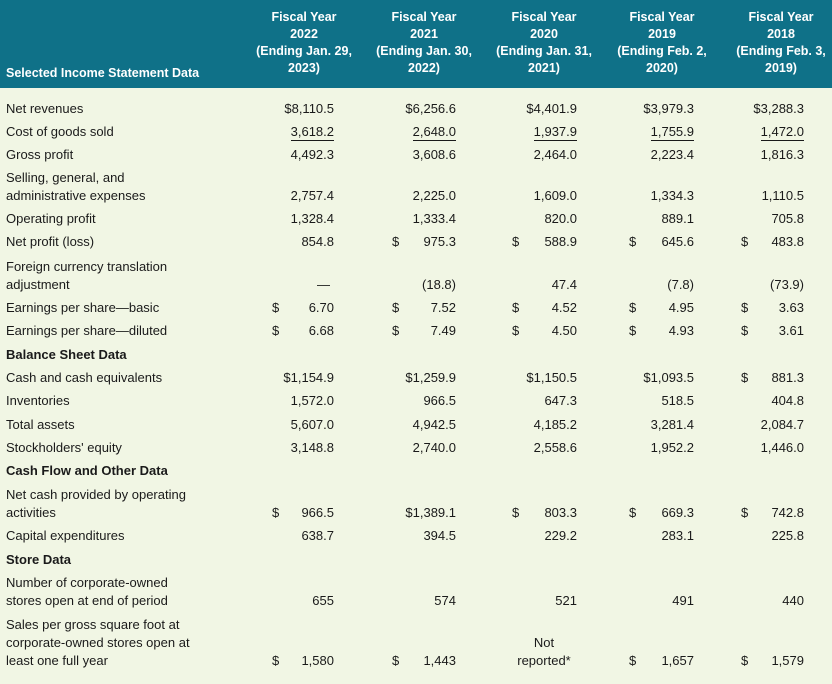 This screenshot has height=684, width=832. Describe the element at coordinates (564, 307) in the screenshot. I see `cell-value: 4.52` at that location.